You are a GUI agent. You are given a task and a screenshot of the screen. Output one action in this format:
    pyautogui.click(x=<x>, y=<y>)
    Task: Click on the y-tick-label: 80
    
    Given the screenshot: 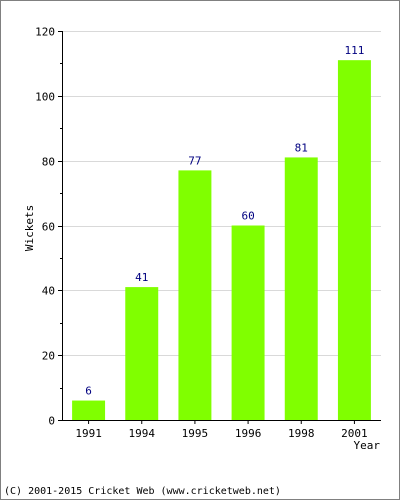 What is the action you would take?
    pyautogui.click(x=48, y=162)
    